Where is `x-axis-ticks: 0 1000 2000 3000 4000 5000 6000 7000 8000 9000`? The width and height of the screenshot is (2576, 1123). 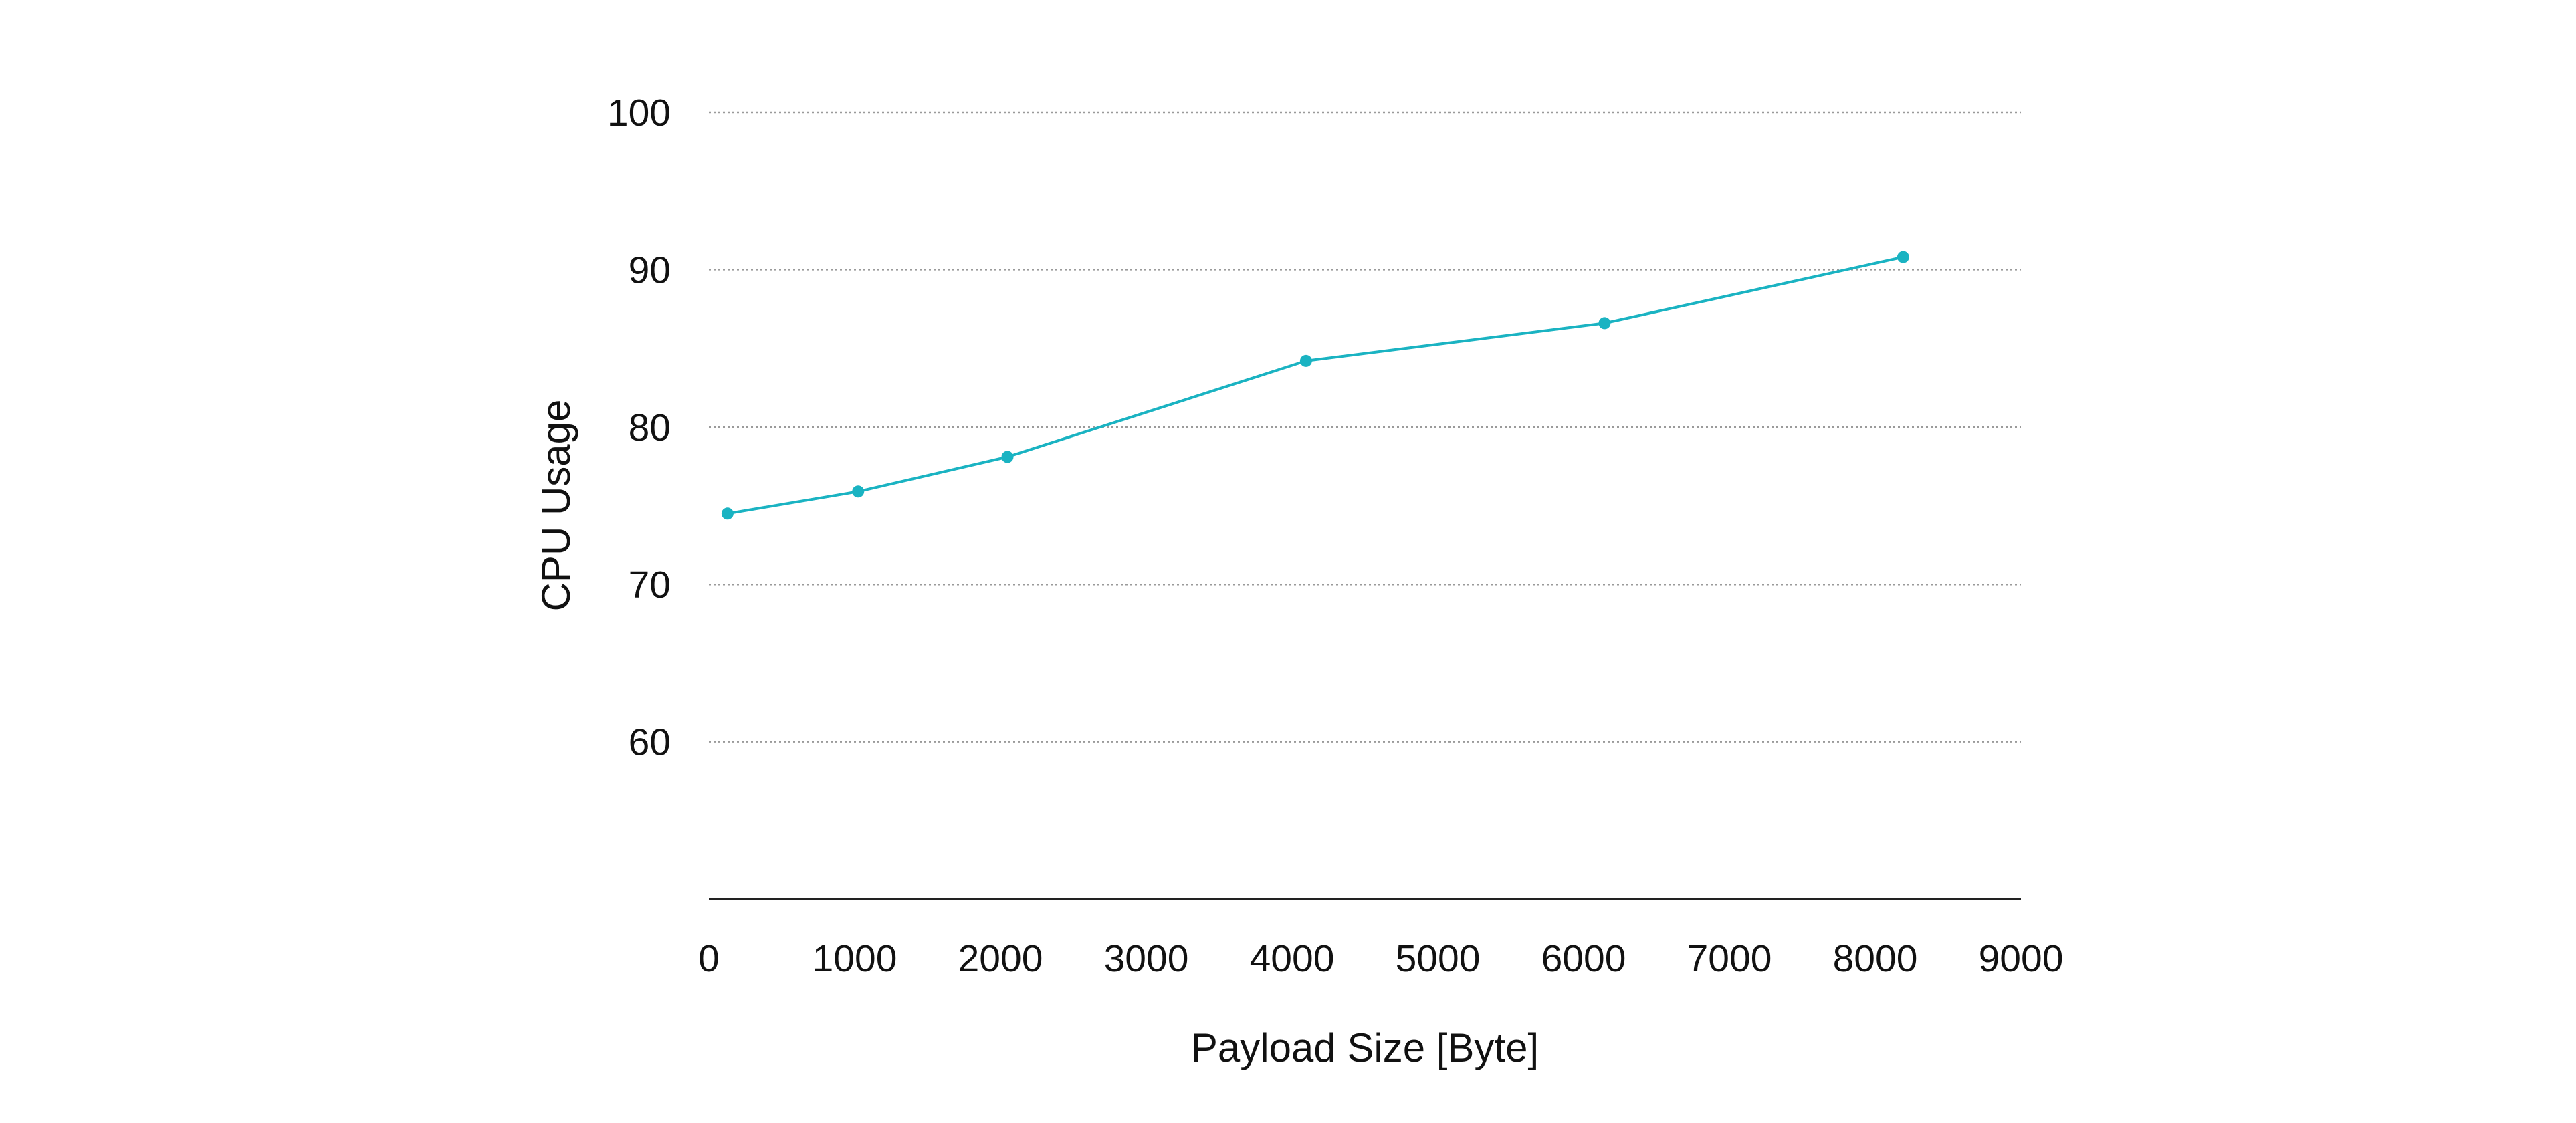 x-axis-ticks: 0 1000 2000 3000 4000 5000 6000 7000 8000 9000 is located at coordinates (1380, 958).